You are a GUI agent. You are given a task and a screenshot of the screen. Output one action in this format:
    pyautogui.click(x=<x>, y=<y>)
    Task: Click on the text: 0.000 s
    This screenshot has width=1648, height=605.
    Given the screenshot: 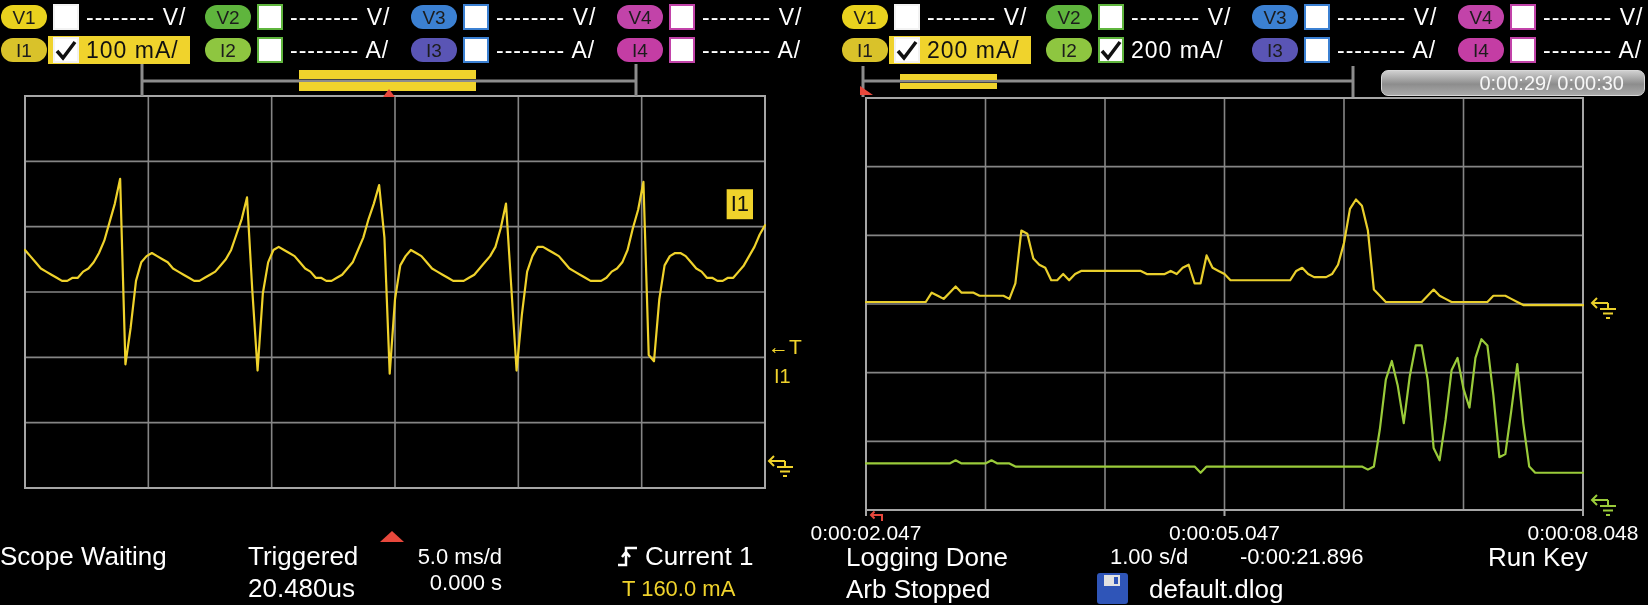 What is the action you would take?
    pyautogui.click(x=465, y=582)
    